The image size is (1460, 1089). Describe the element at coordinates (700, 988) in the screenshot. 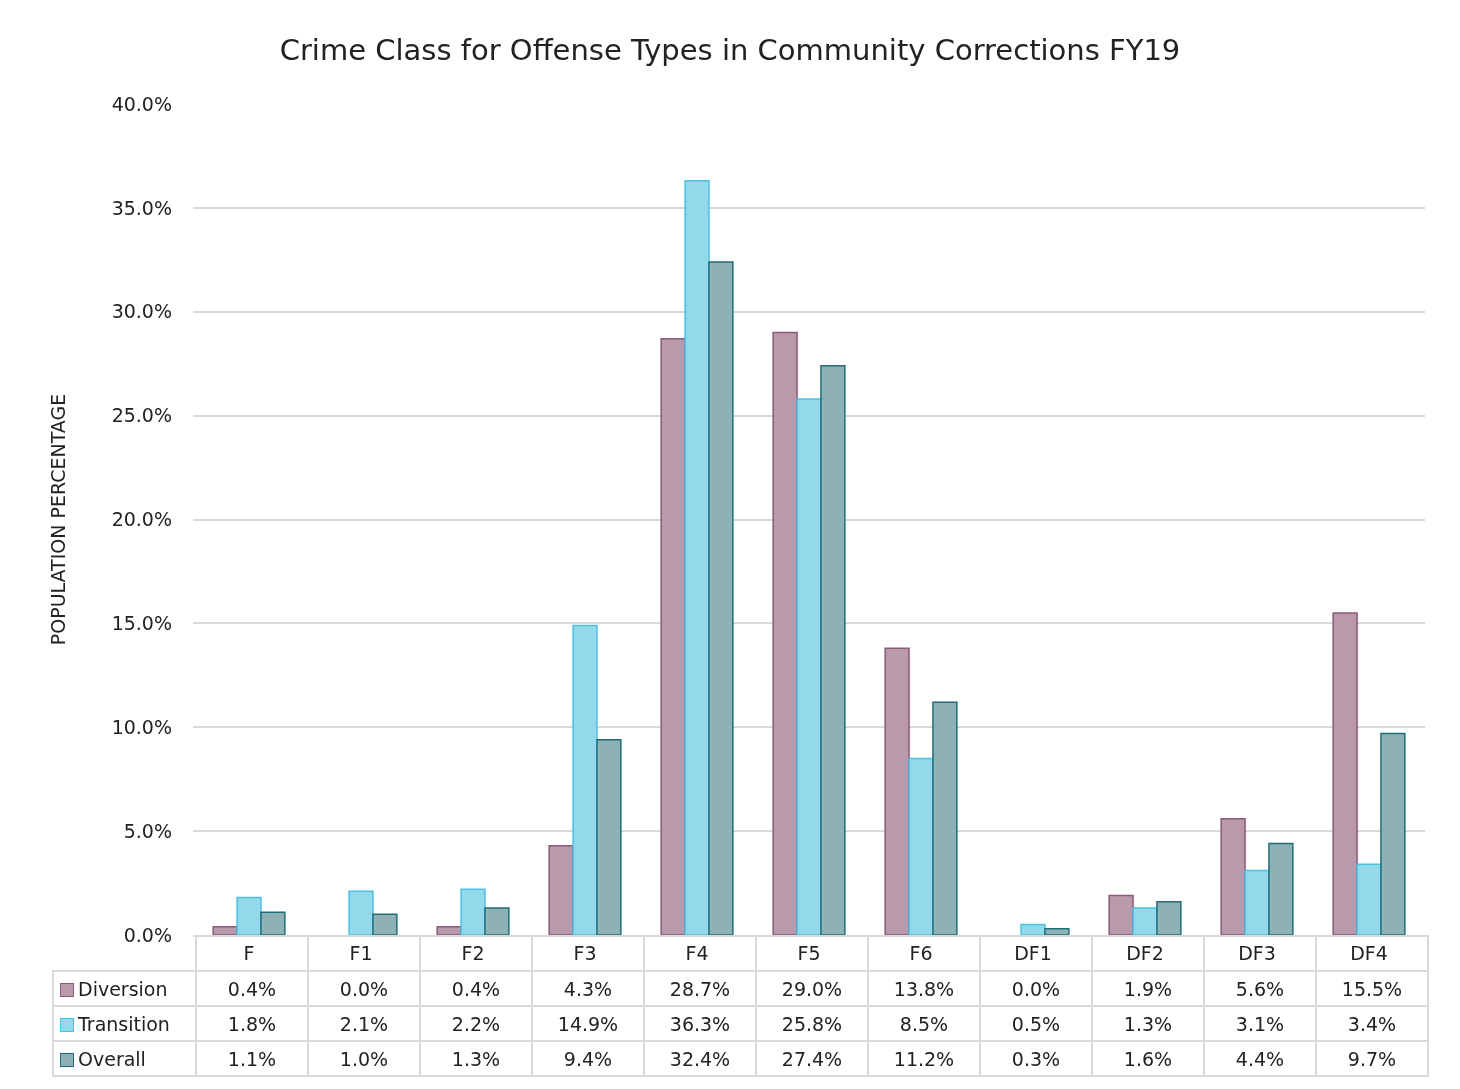

I see `data-label: 28.7%` at that location.